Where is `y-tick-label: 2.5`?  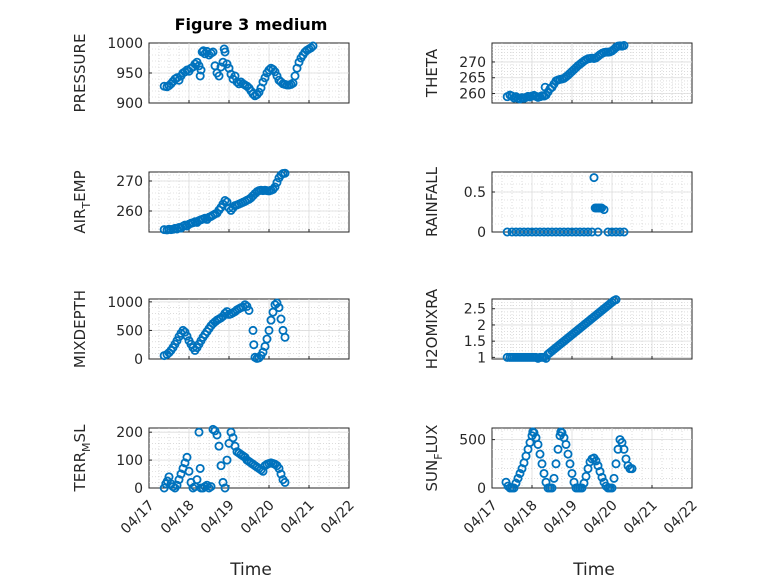
y-tick-label: 2.5 is located at coordinates (475, 310).